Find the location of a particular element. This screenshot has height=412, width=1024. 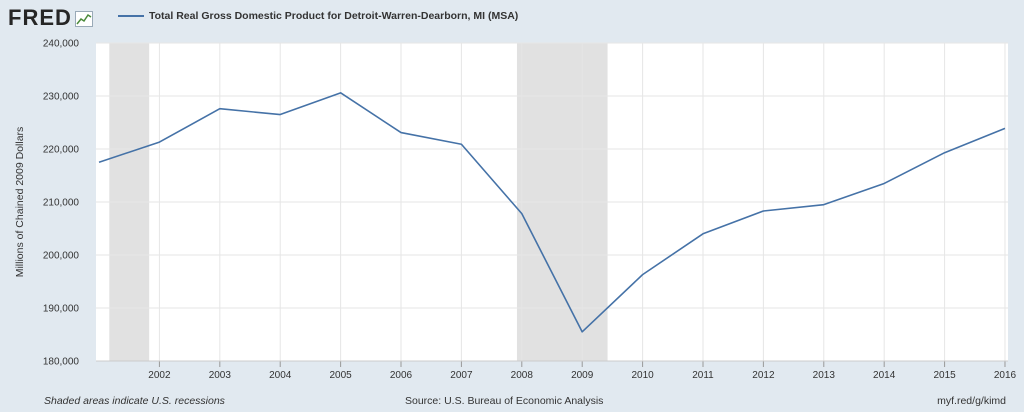

x-tick-label: 2004 is located at coordinates (280, 375).